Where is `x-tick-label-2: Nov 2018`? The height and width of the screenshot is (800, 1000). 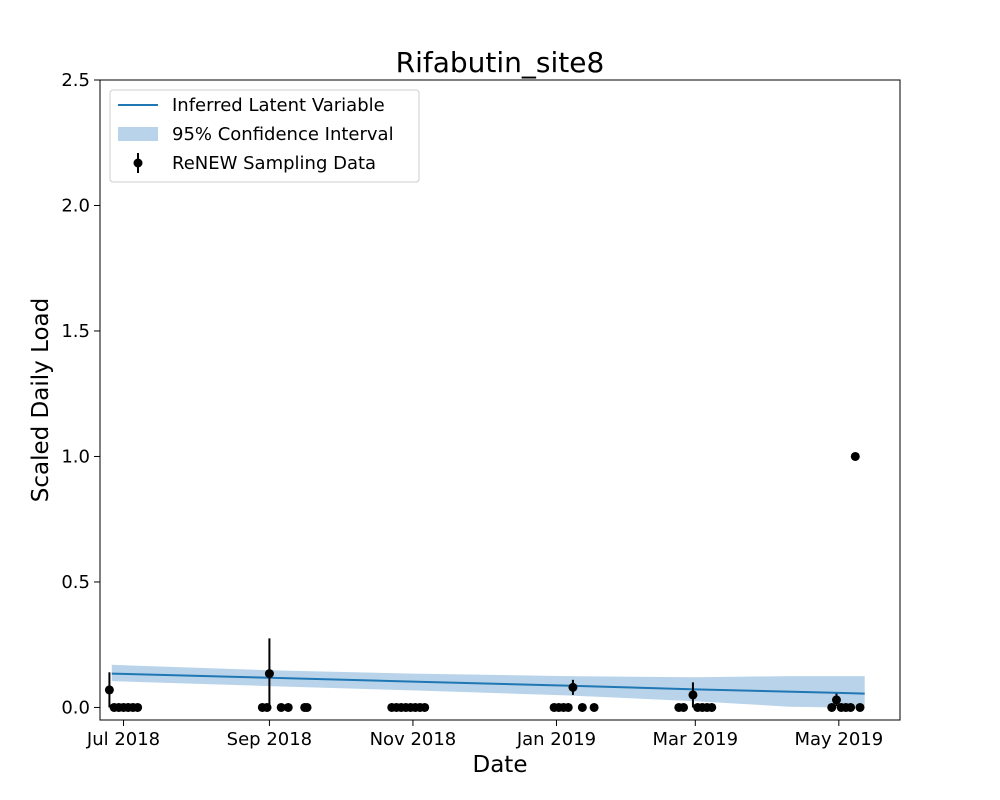 x-tick-label-2: Nov 2018 is located at coordinates (413, 739).